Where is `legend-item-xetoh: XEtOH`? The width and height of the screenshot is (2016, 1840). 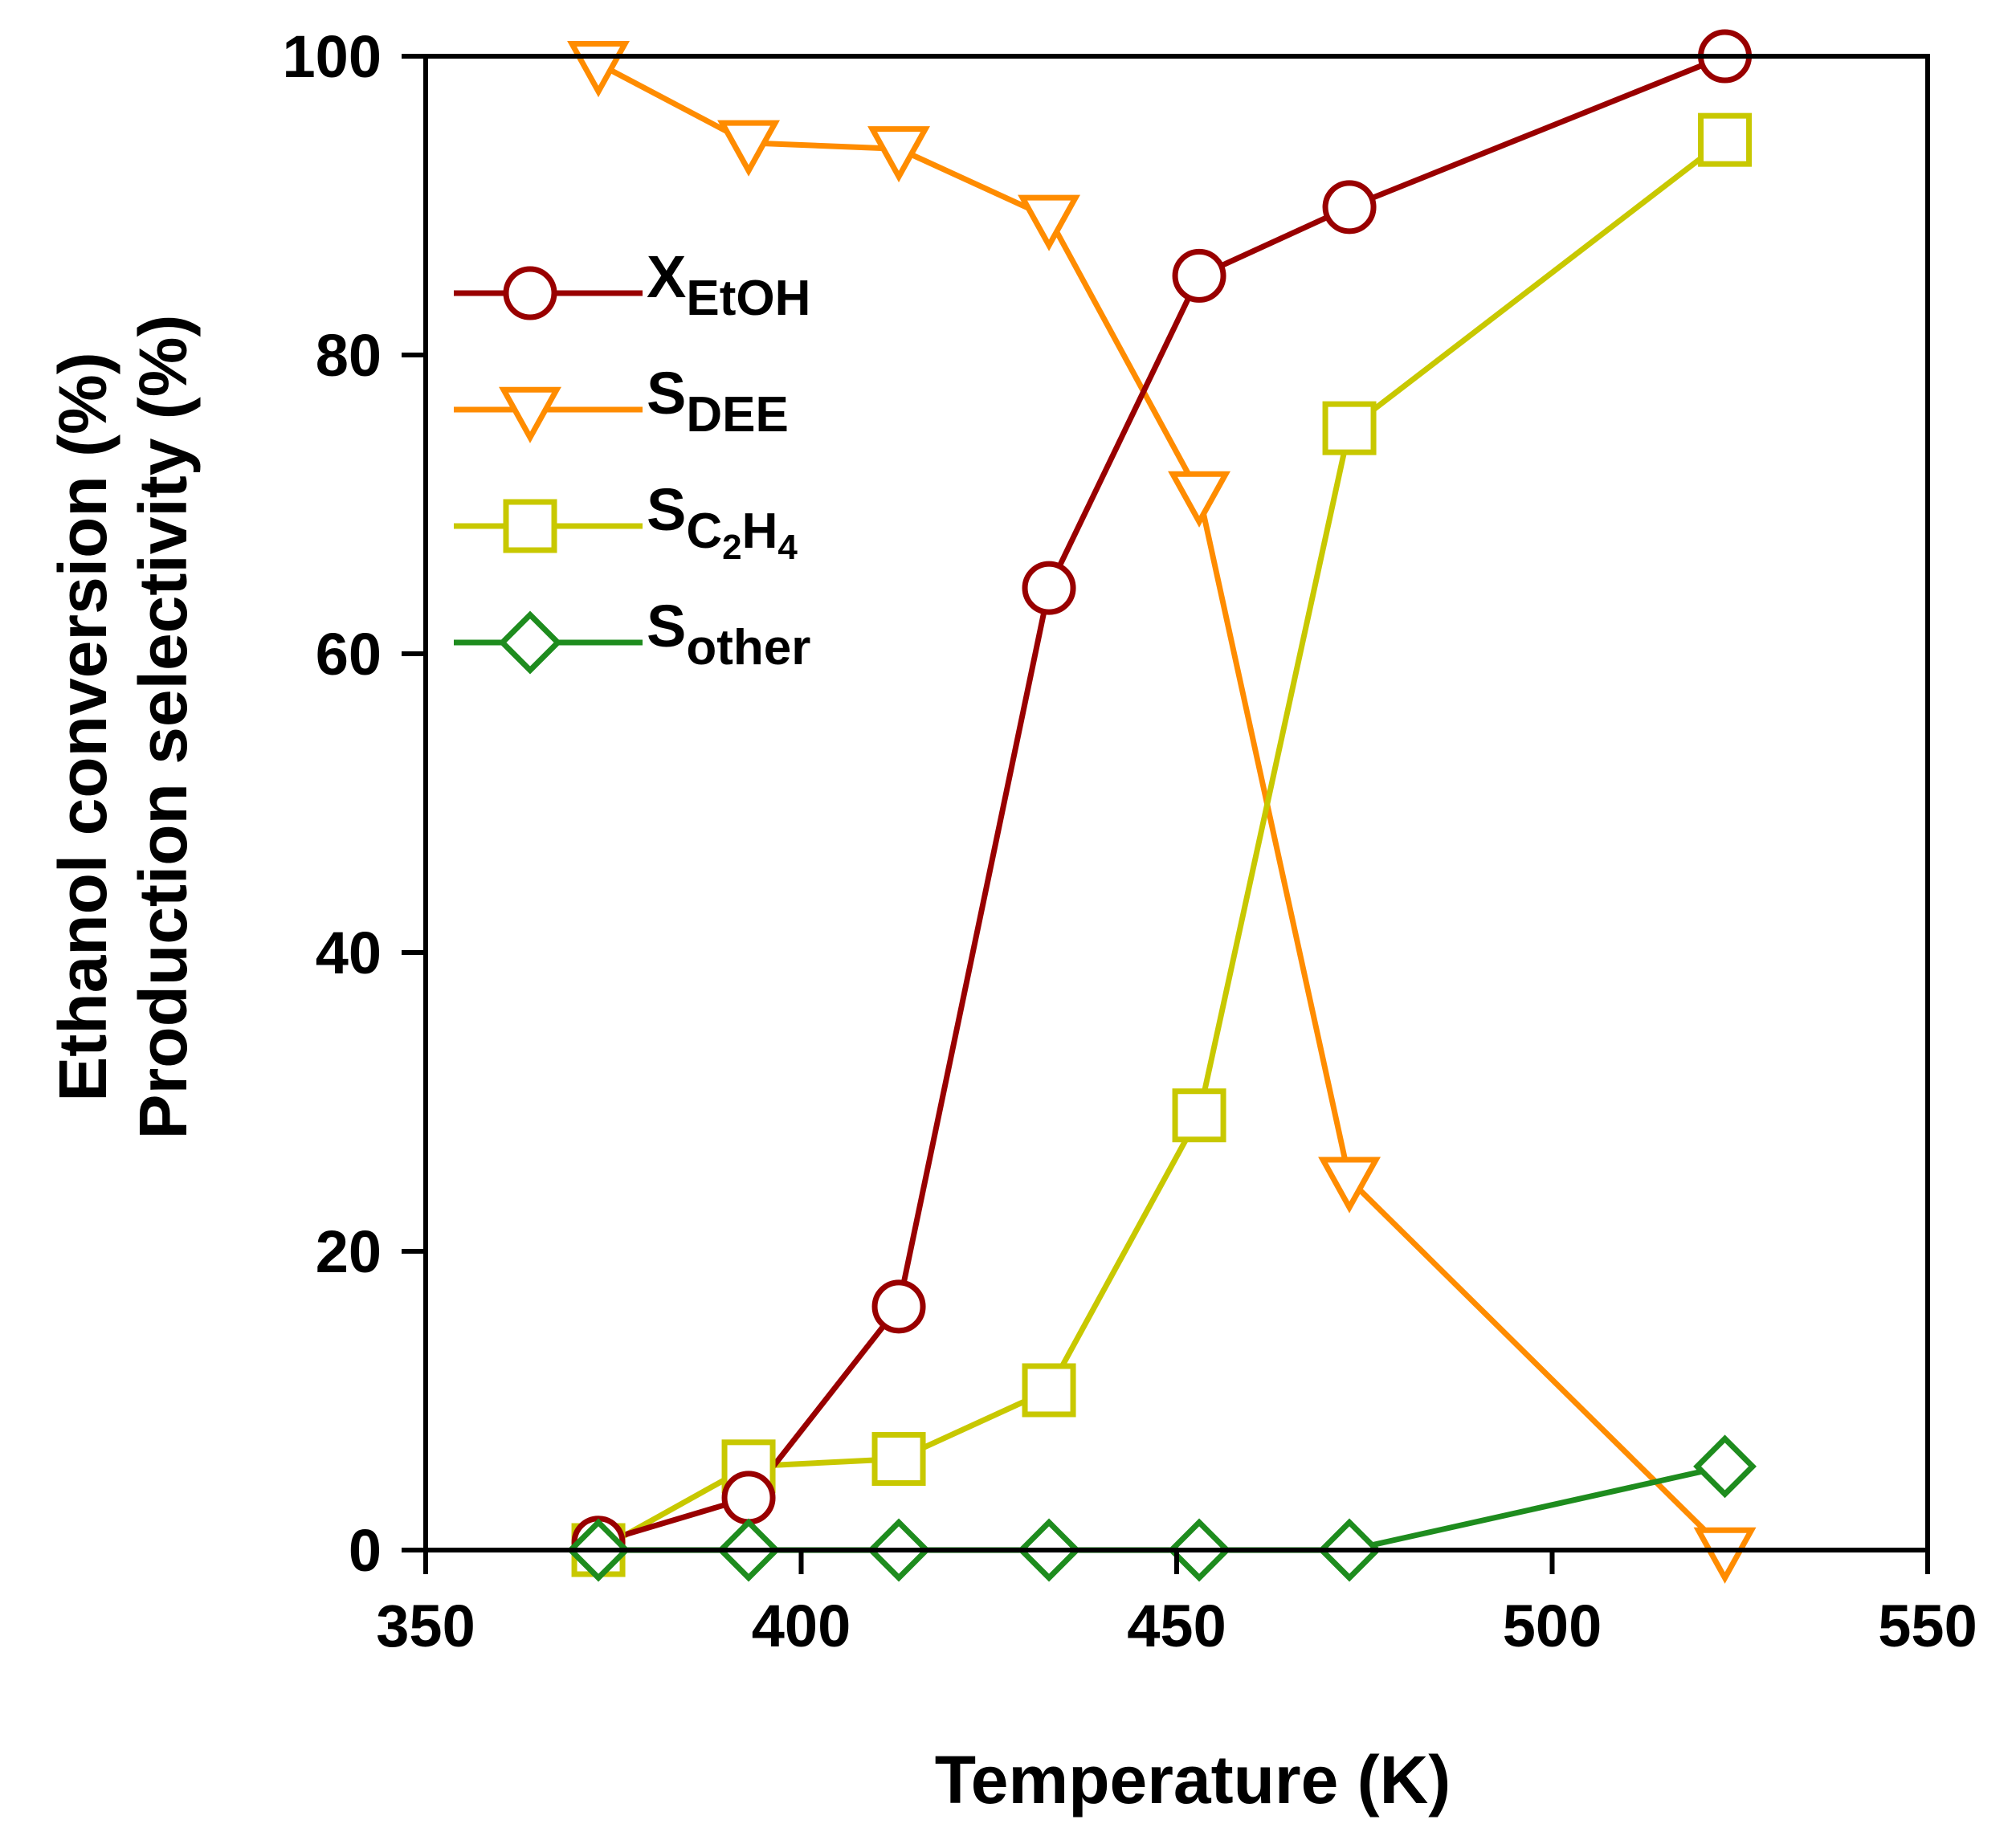 legend-item-xetoh: XEtOH is located at coordinates (632, 285).